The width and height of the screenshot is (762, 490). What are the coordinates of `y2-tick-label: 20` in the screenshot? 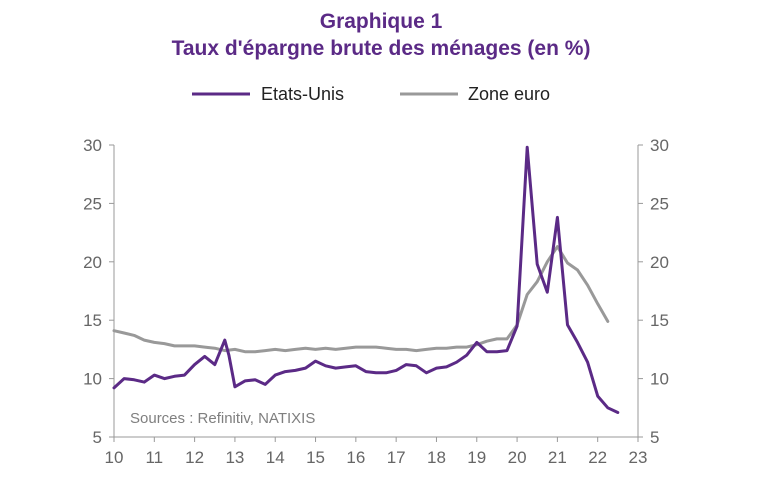 It's located at (659, 262).